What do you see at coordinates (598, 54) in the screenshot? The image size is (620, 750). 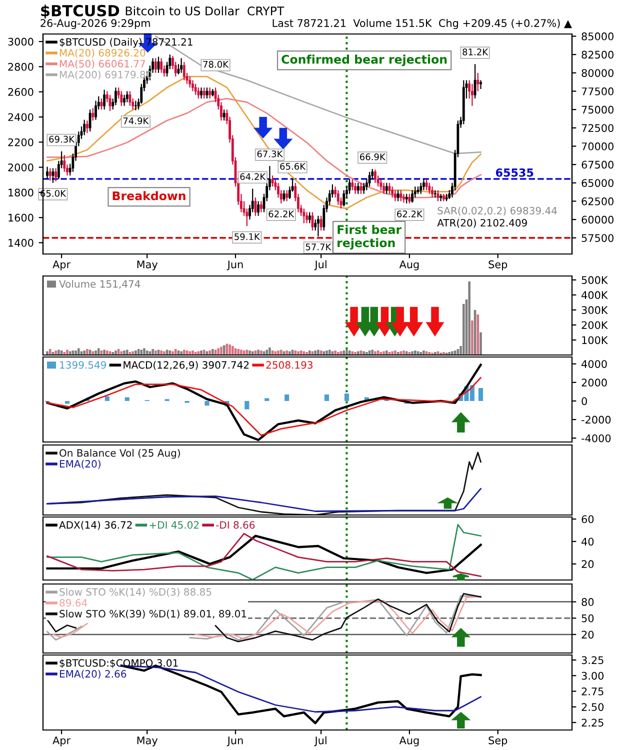 I see `y-tick-label: 82500` at bounding box center [598, 54].